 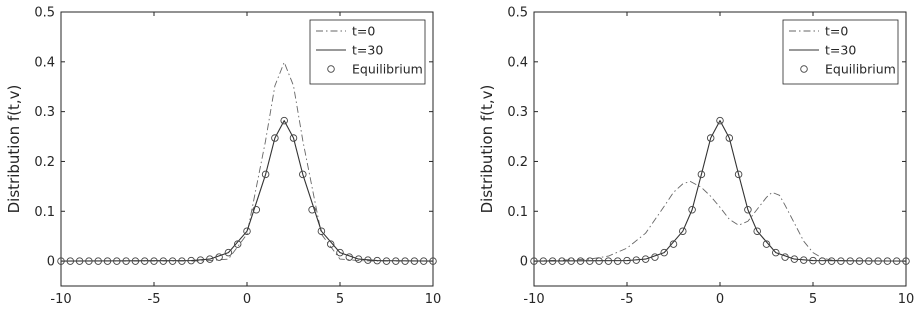 What do you see at coordinates (517, 62) in the screenshot?
I see `y-tick-label: 0.4` at bounding box center [517, 62].